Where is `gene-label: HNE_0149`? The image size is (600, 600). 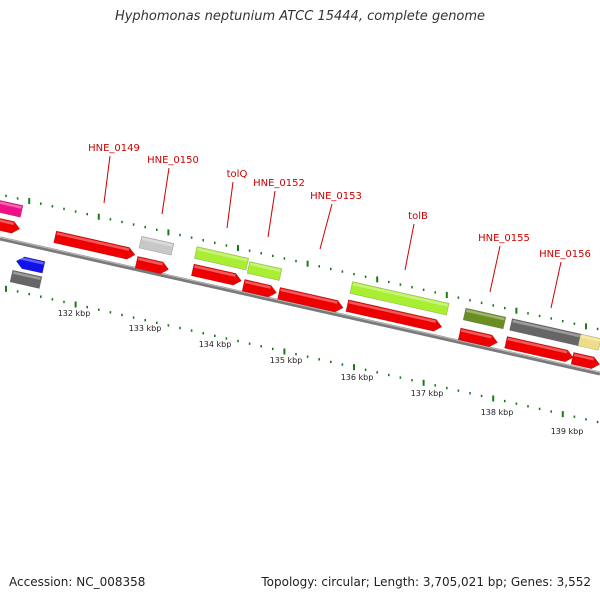 gene-label: HNE_0149 is located at coordinates (114, 148).